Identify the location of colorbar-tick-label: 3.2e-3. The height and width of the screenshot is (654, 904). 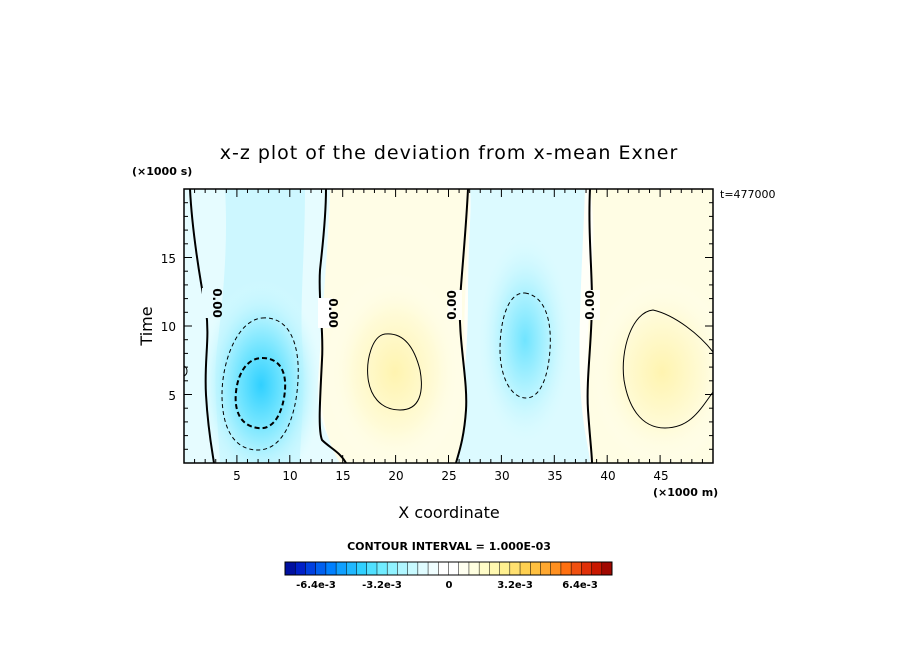
(515, 585).